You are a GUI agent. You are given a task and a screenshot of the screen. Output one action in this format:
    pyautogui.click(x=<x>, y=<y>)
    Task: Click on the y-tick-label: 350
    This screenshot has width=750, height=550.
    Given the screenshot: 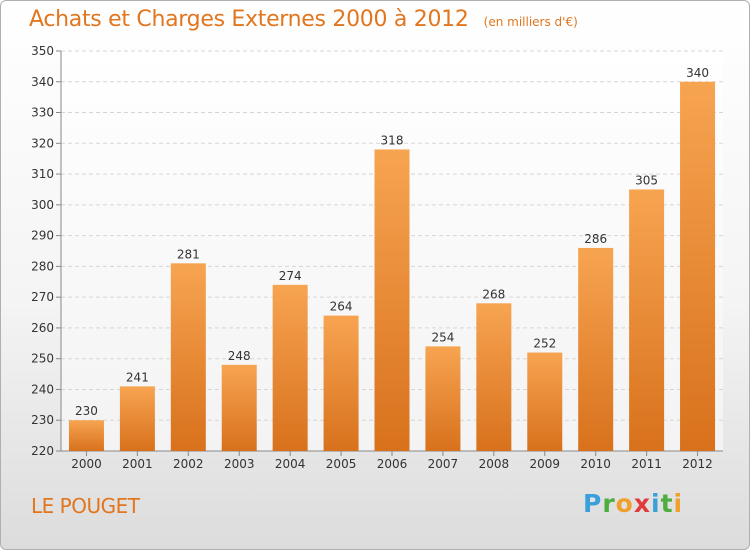 What is the action you would take?
    pyautogui.click(x=42, y=51)
    